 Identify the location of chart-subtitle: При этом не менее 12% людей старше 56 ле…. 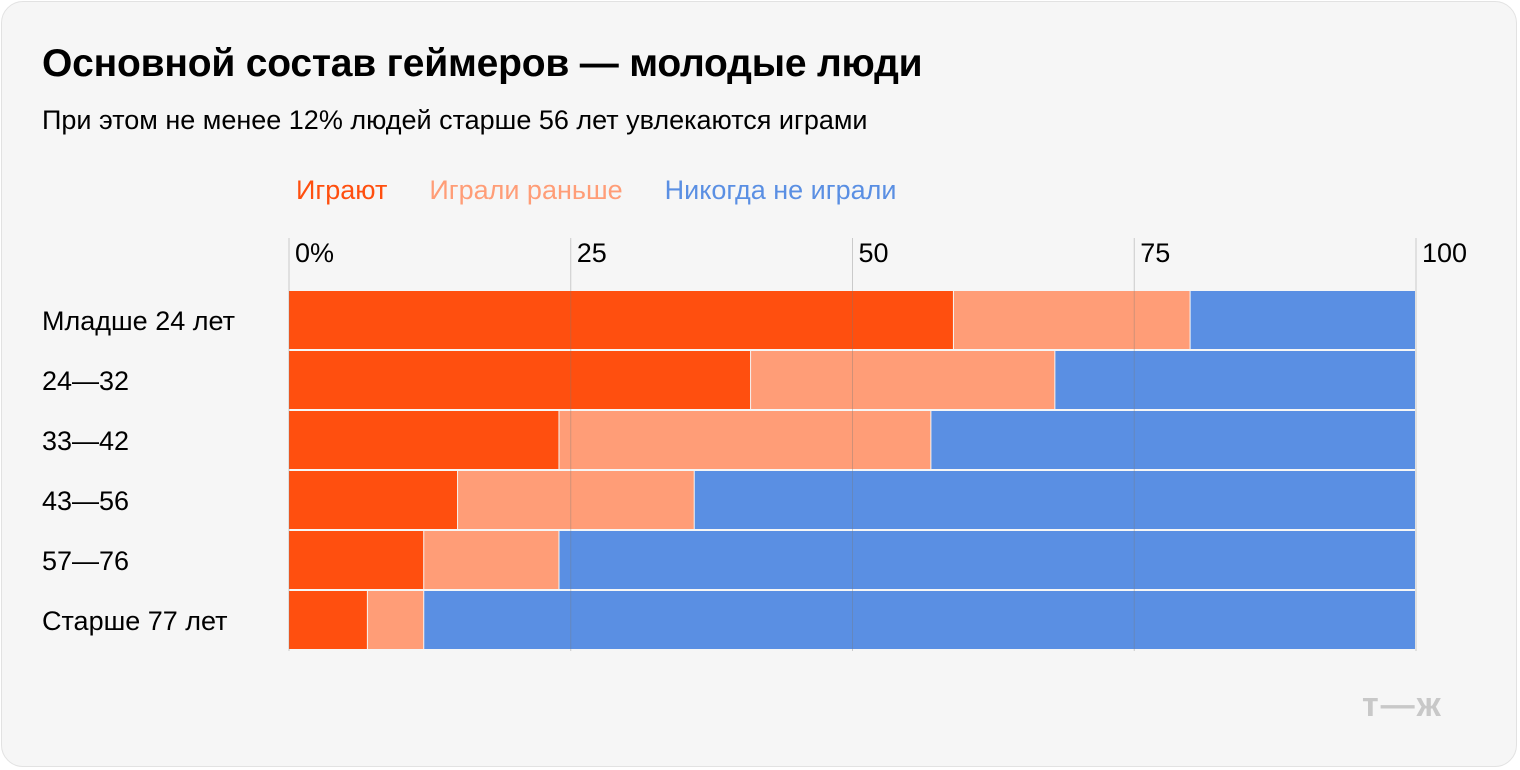
(455, 120).